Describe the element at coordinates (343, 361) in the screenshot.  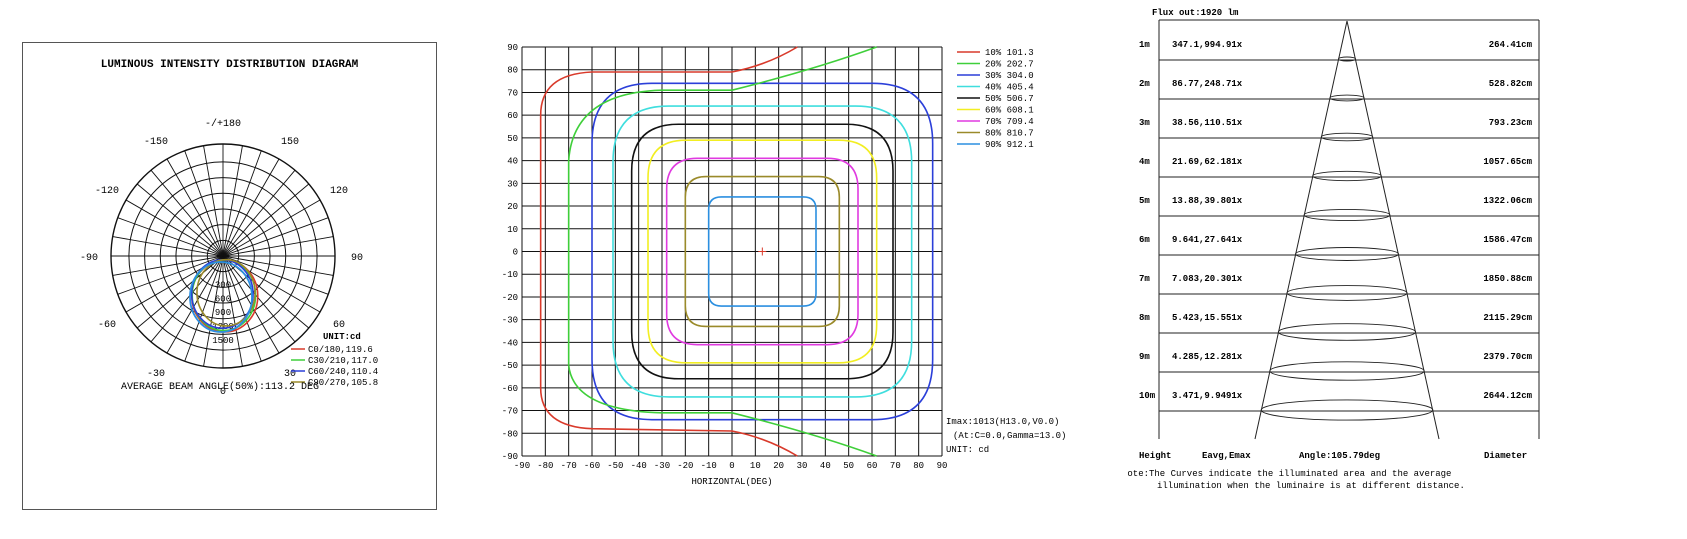
I see `polar-legend-label: C30/210,117.0` at that location.